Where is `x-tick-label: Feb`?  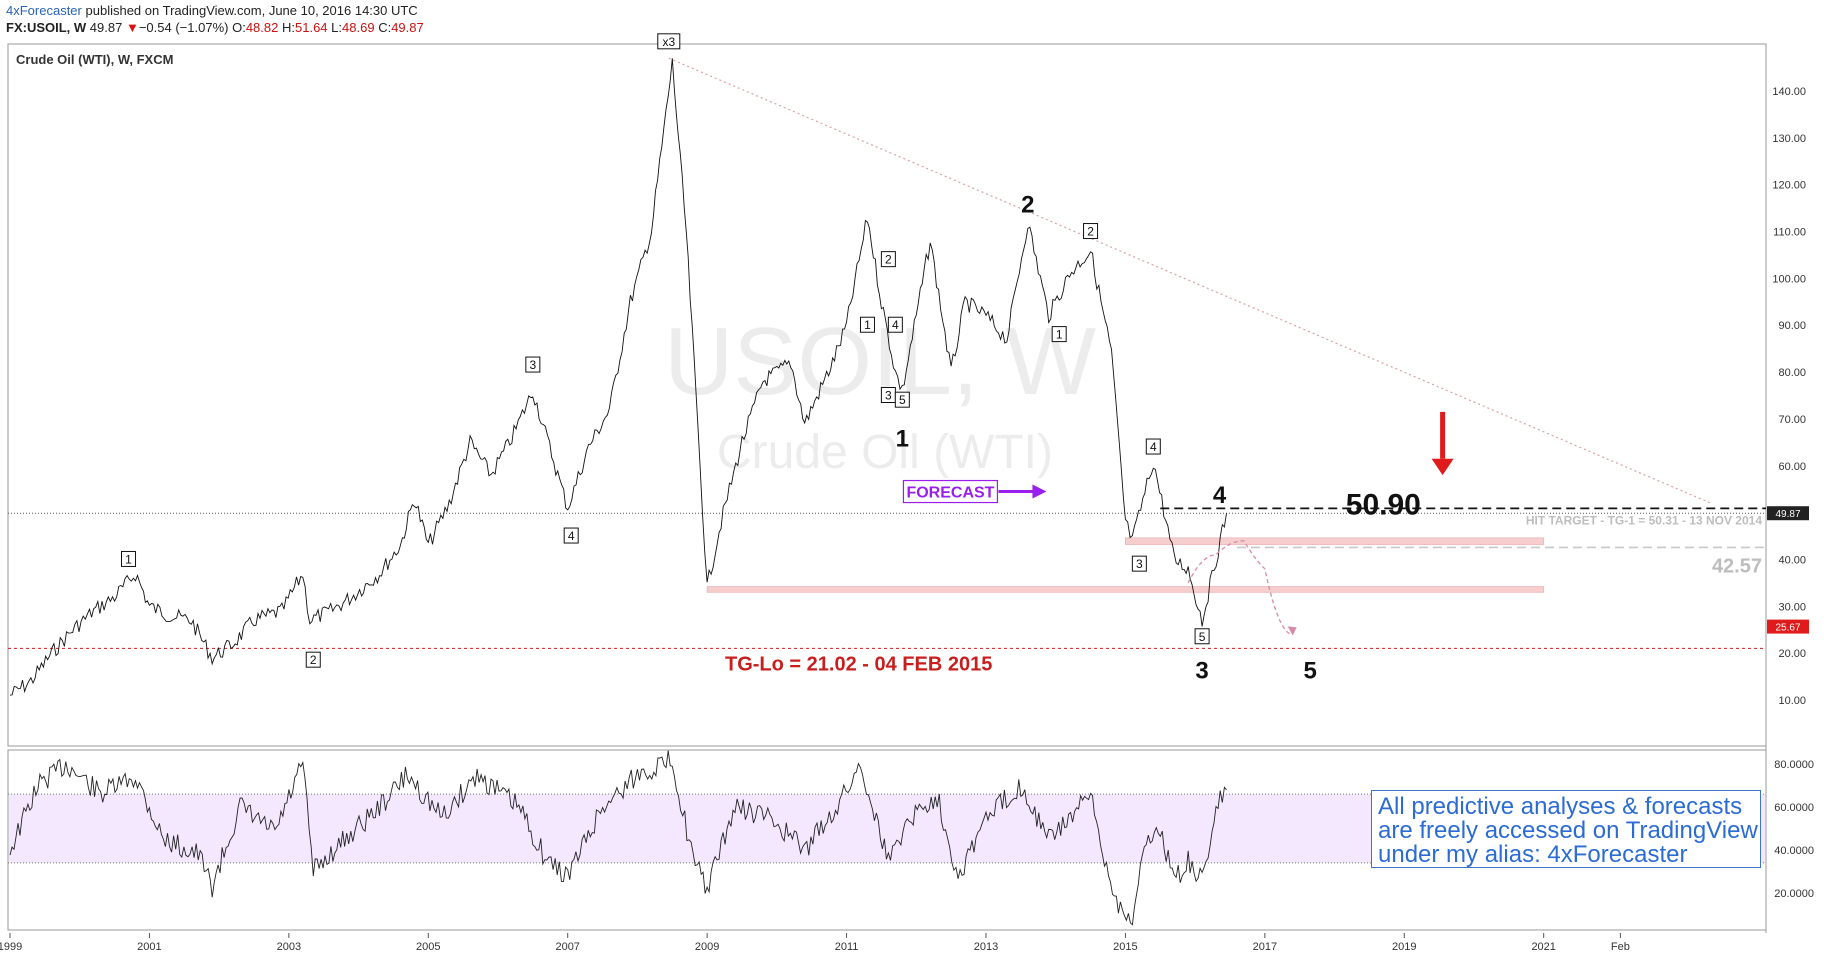 x-tick-label: Feb is located at coordinates (1620, 947).